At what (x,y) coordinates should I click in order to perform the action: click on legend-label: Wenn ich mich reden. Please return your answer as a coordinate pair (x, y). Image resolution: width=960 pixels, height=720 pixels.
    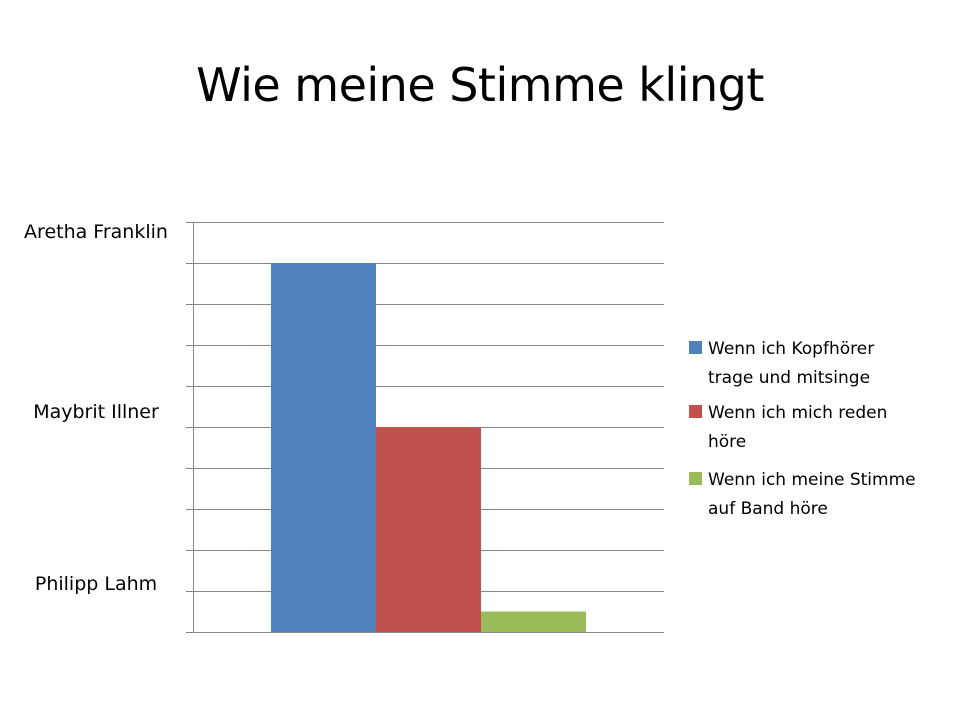
    Looking at the image, I should click on (797, 413).